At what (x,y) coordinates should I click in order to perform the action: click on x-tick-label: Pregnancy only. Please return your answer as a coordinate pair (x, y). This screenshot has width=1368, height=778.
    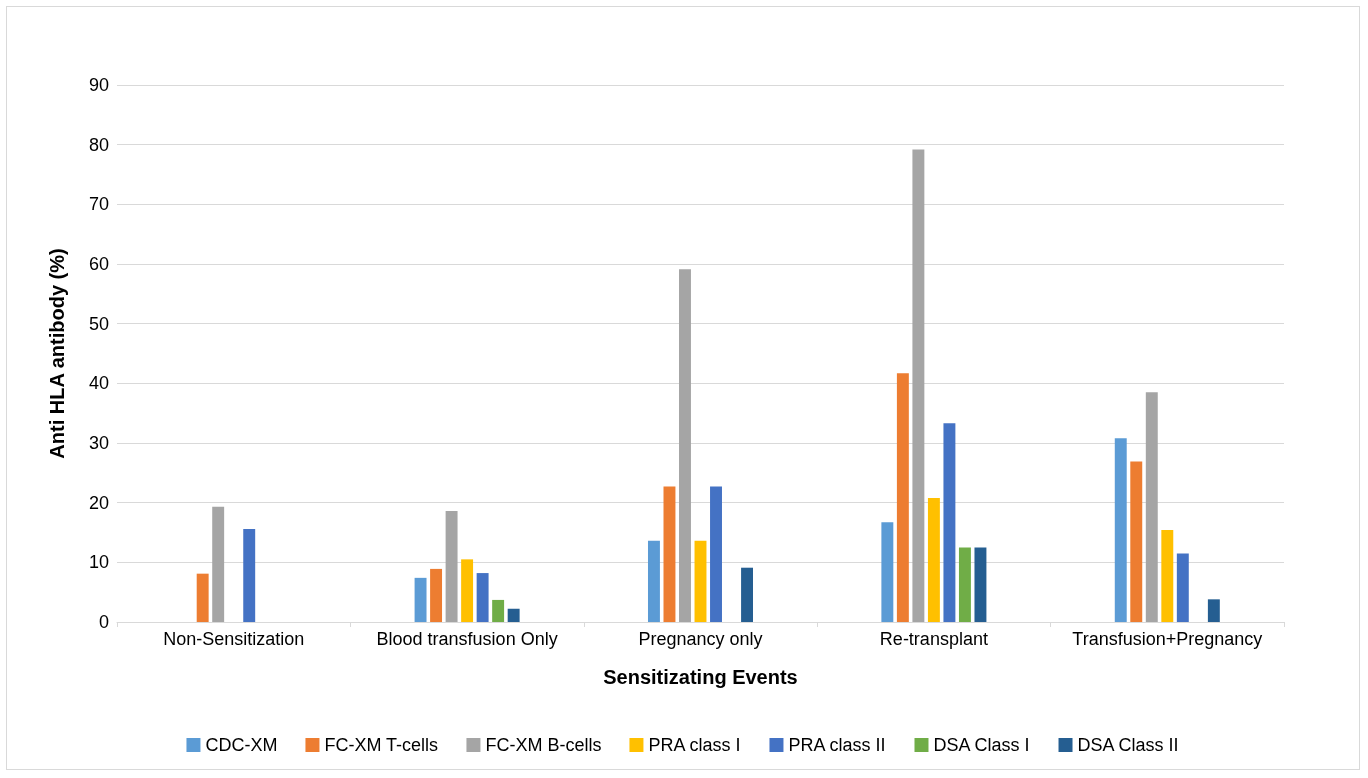
    Looking at the image, I should click on (700, 639).